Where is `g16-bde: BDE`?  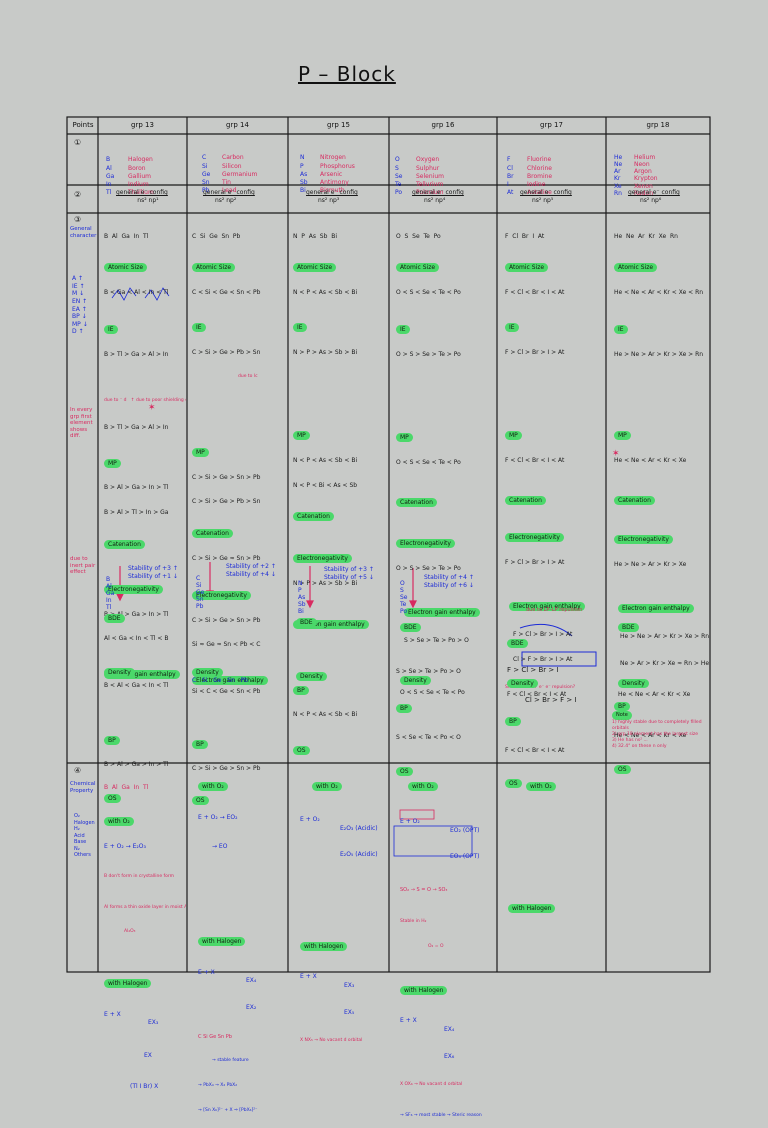 g16-bde: BDE is located at coordinates (410, 627).